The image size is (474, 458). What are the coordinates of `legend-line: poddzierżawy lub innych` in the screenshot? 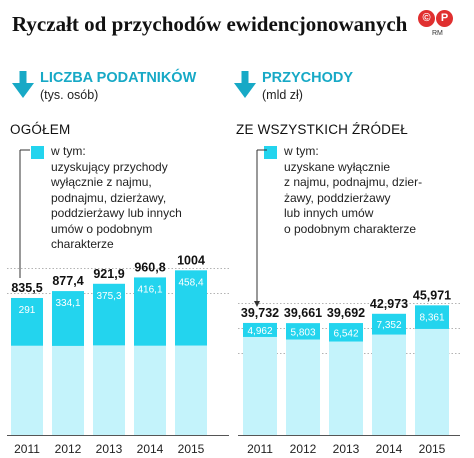 It's located at (116, 213).